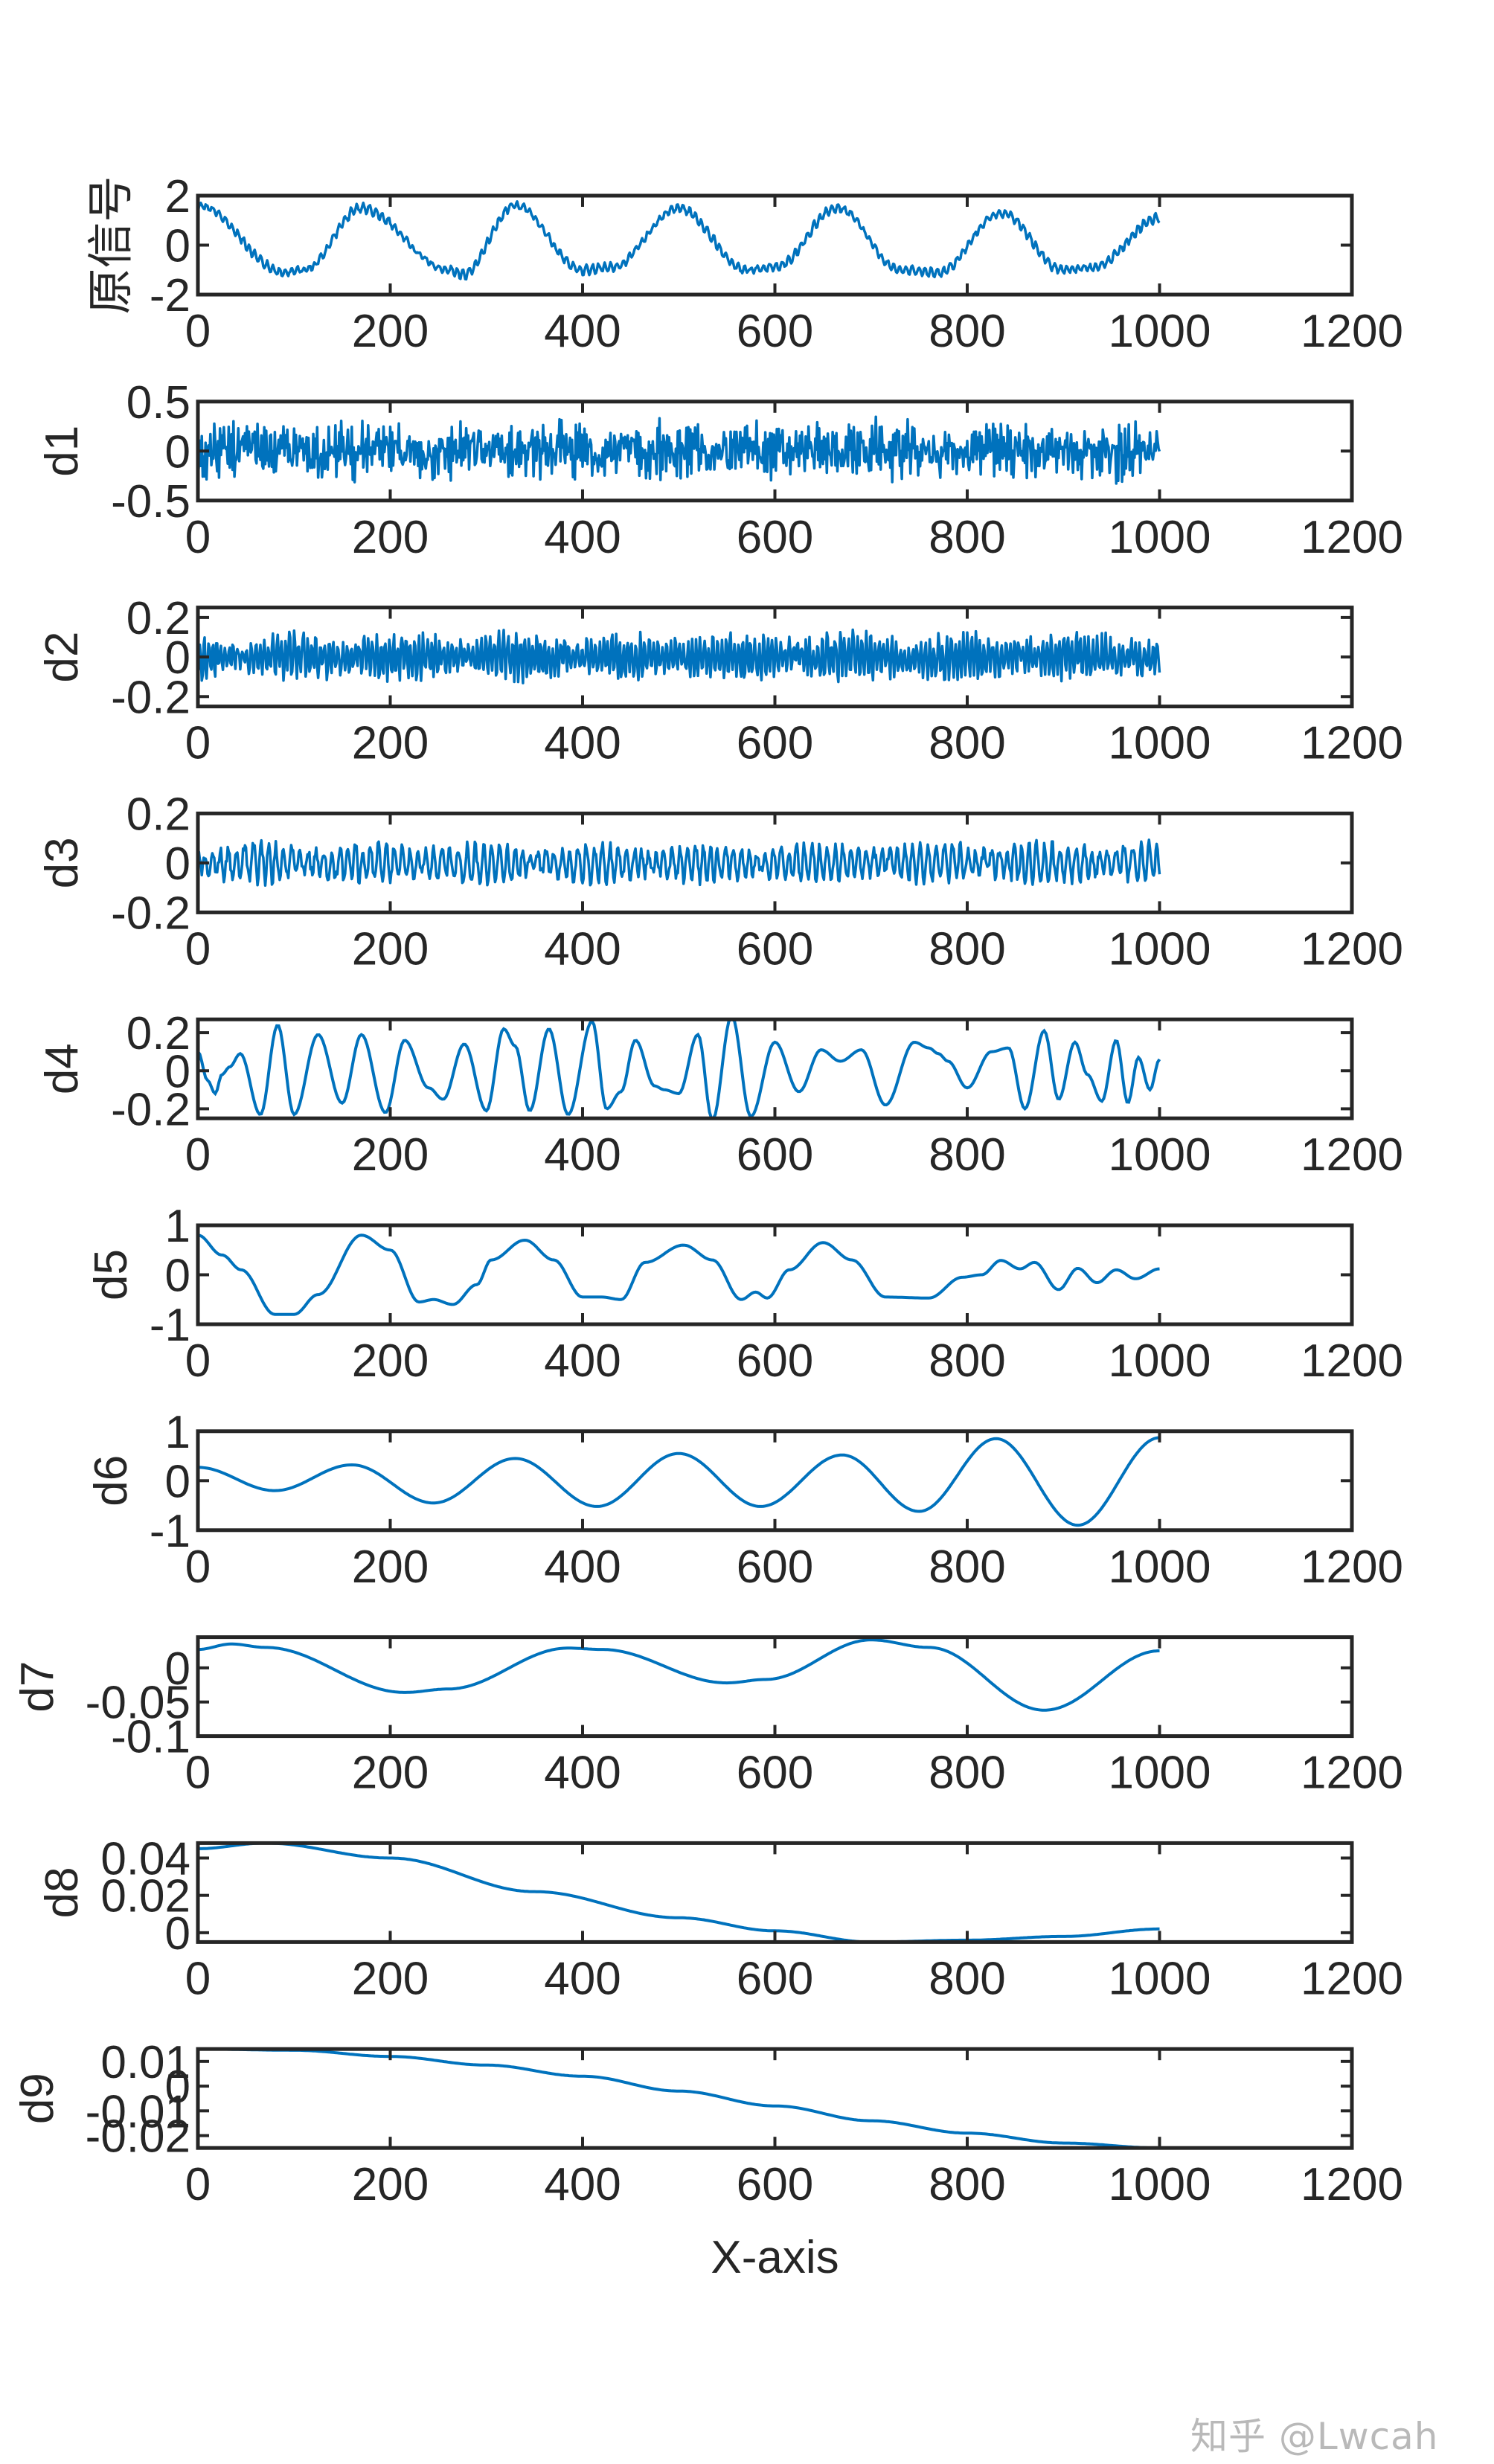  Describe the element at coordinates (145, 1858) in the screenshot. I see `y-tick-label: 0.04` at that location.